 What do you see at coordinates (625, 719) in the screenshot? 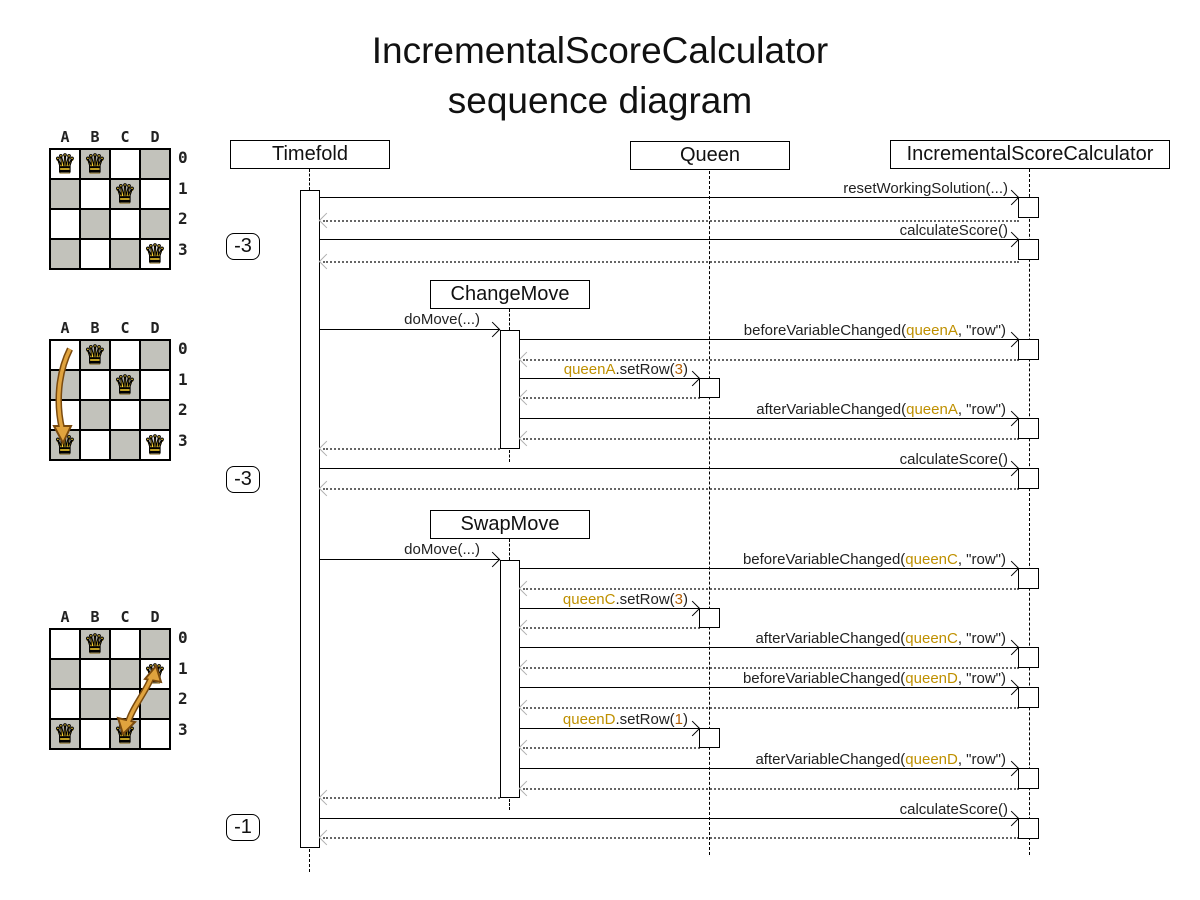
I see `message-label-setrow-d: queenD.setRow(1)` at bounding box center [625, 719].